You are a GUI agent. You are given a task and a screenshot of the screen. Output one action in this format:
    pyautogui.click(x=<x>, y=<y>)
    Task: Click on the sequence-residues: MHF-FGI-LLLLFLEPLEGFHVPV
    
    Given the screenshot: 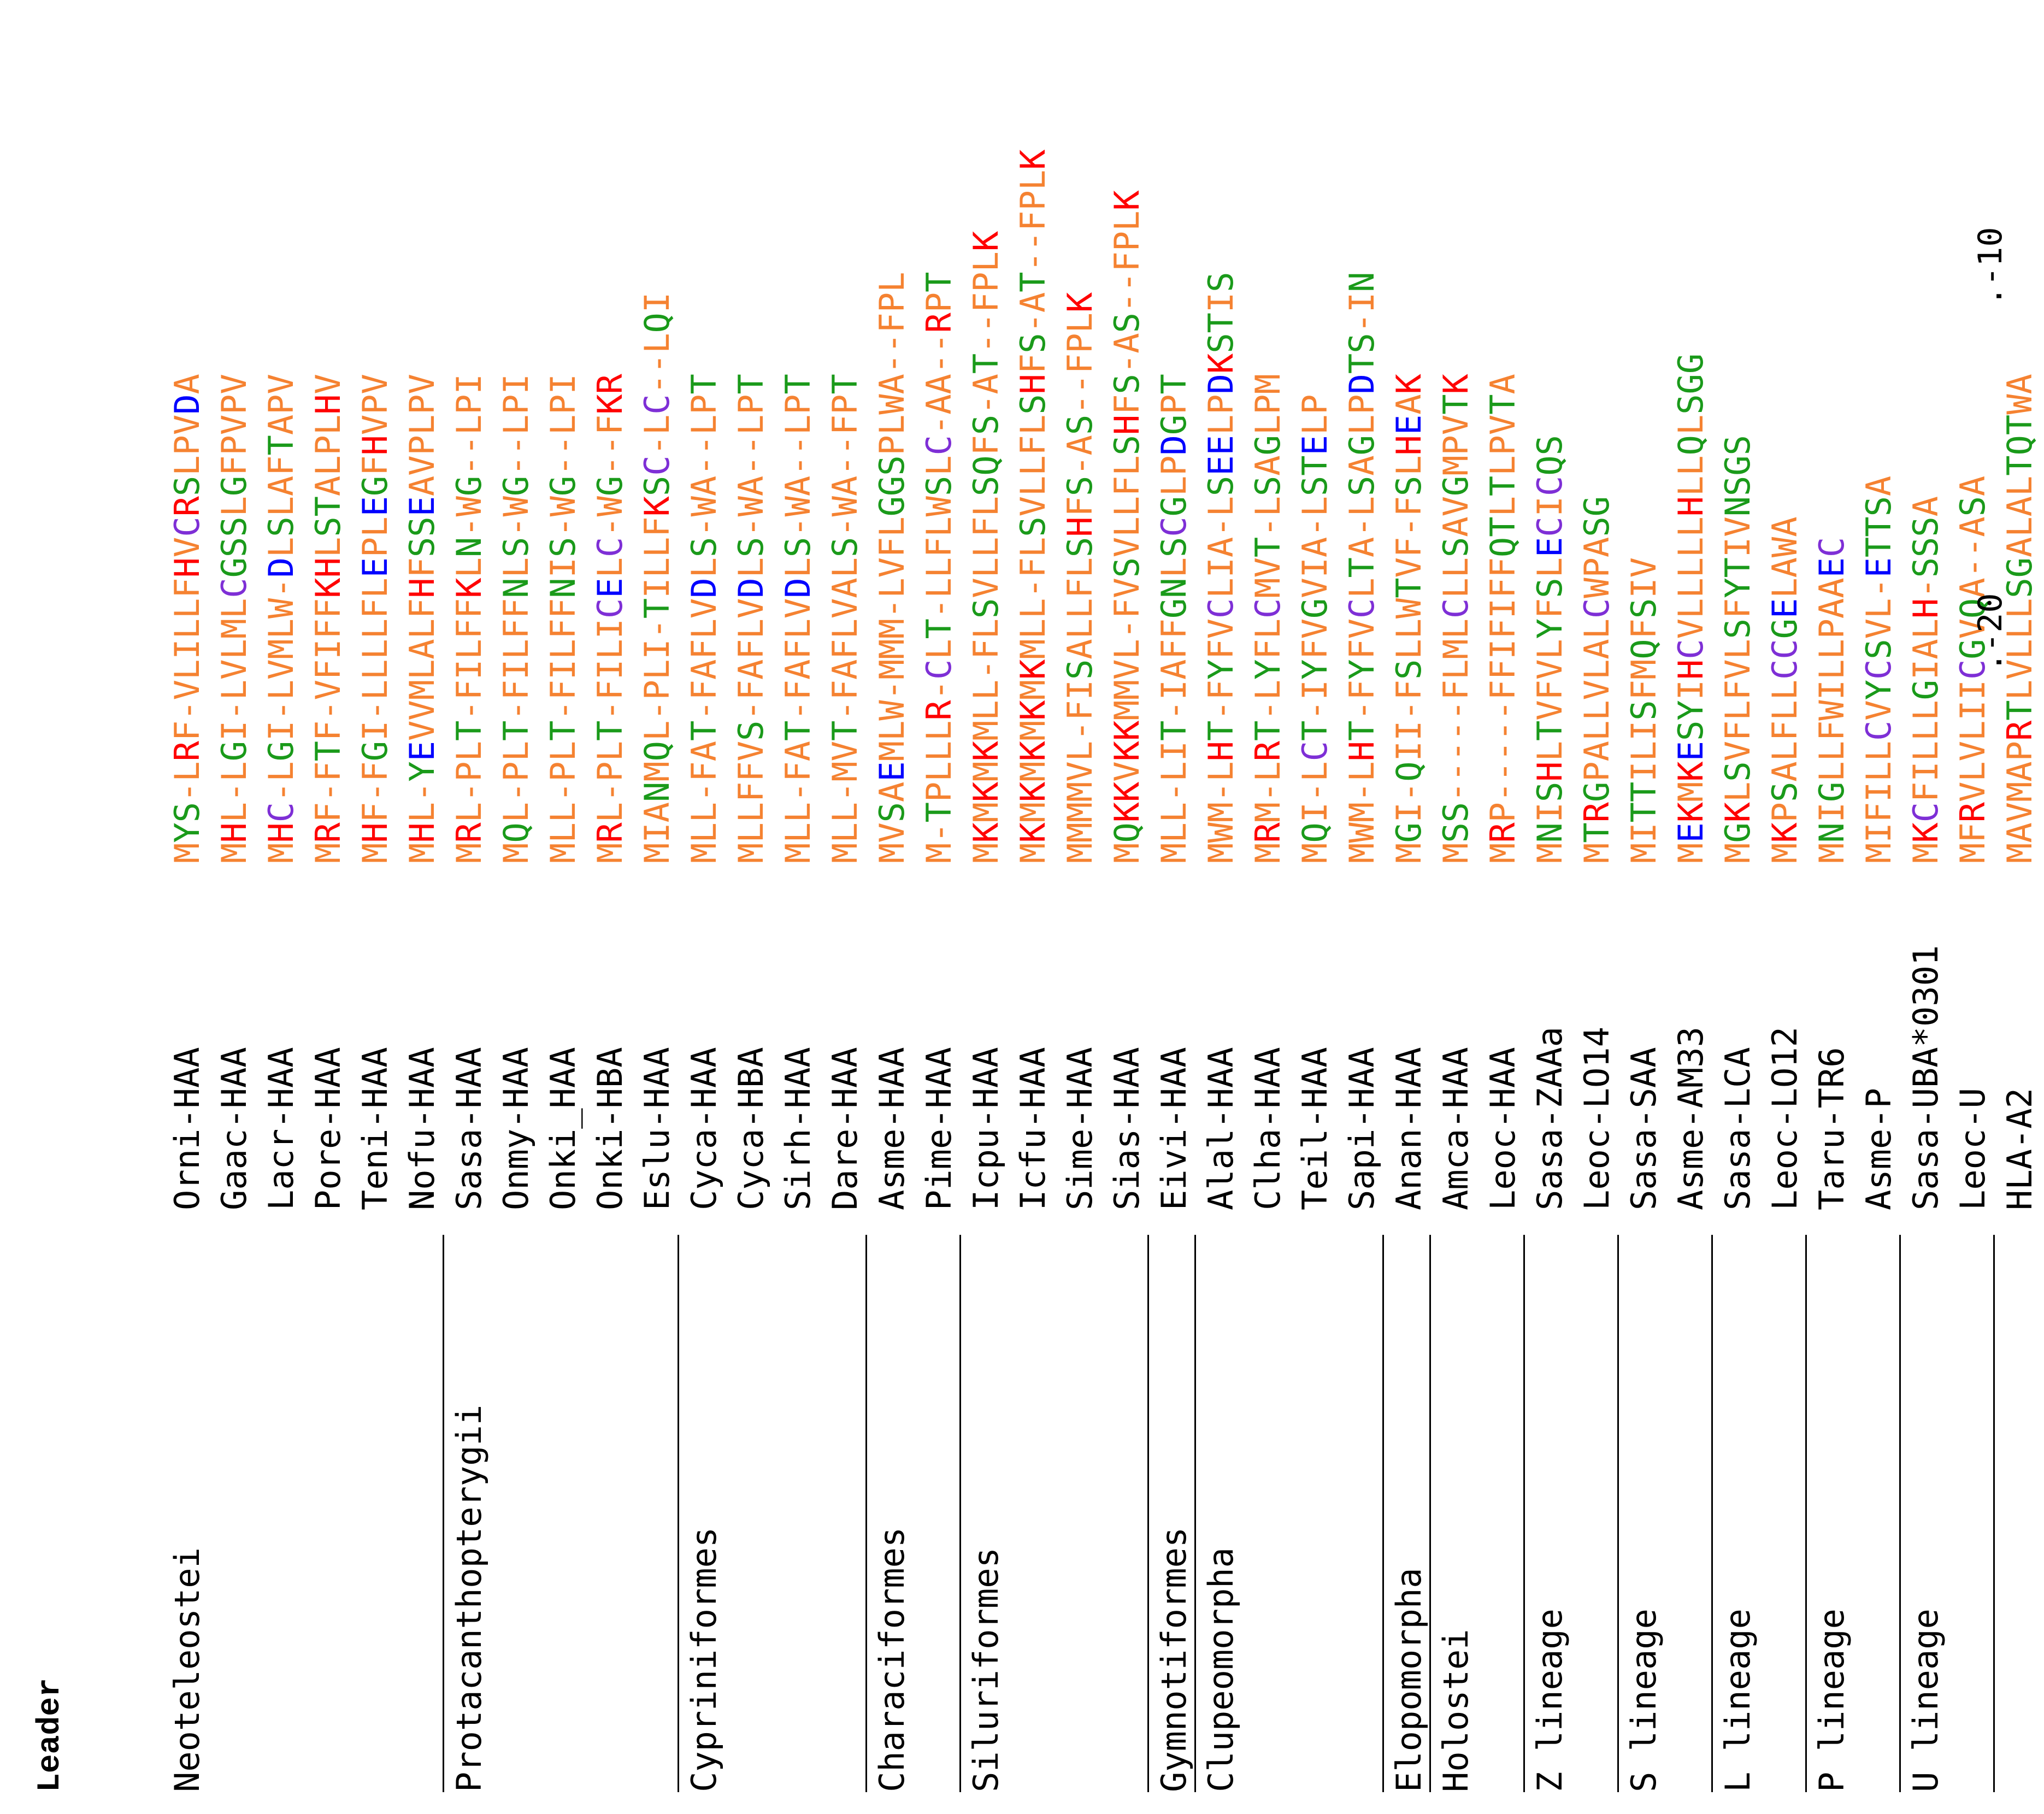 What is the action you would take?
    pyautogui.click(x=375, y=618)
    